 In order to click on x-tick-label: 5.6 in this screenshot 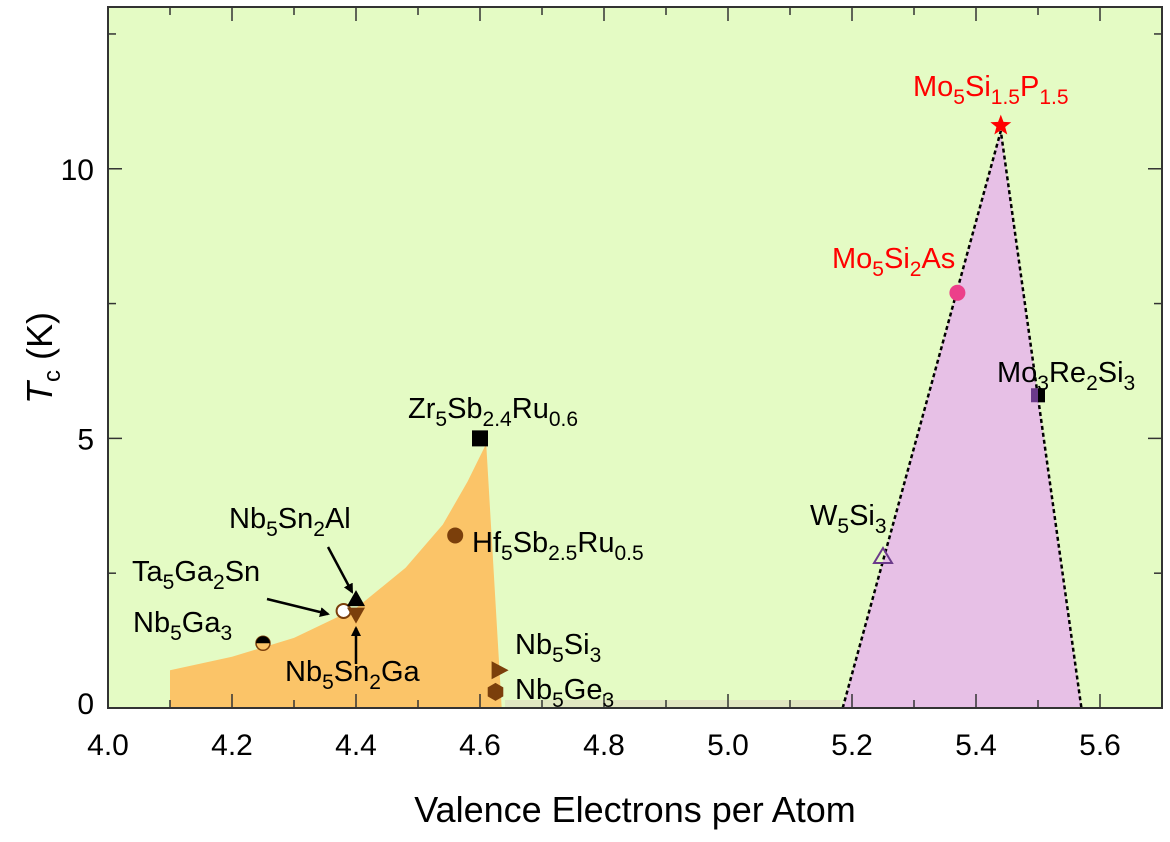, I will do `click(1100, 745)`.